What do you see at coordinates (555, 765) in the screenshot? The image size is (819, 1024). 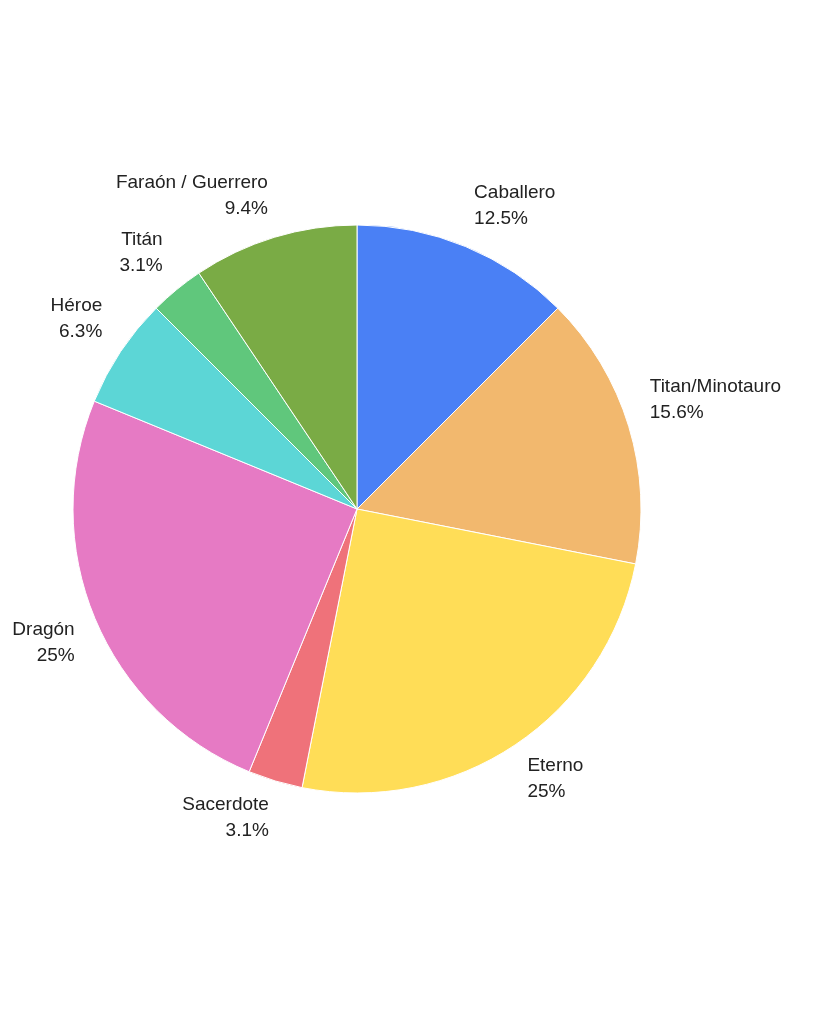 I see `slice-label: Eterno` at bounding box center [555, 765].